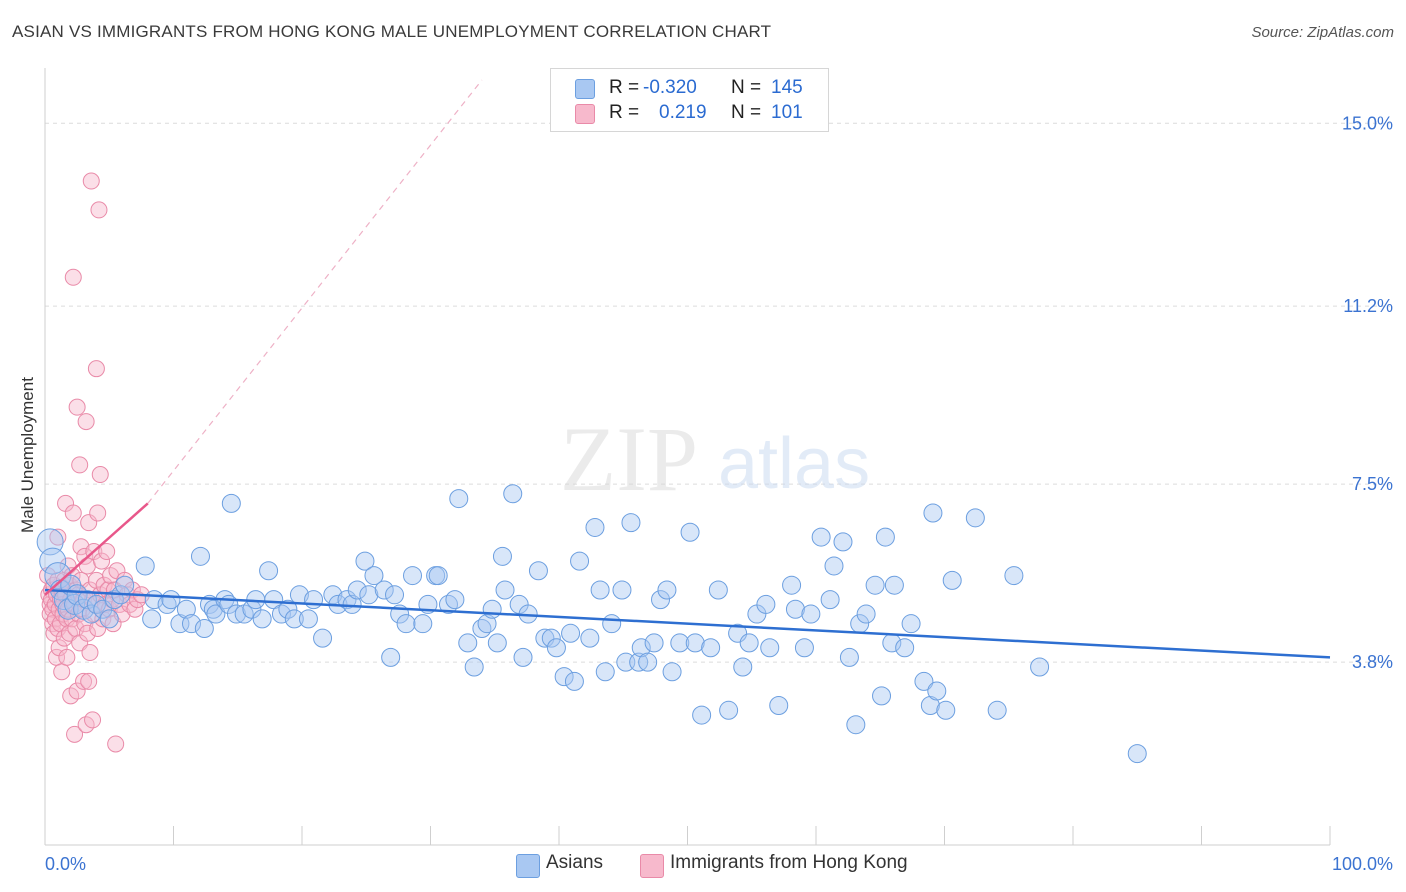 This screenshot has height=892, width=1406. I want to click on hong-kong-trend-extension, so click(315, 291).